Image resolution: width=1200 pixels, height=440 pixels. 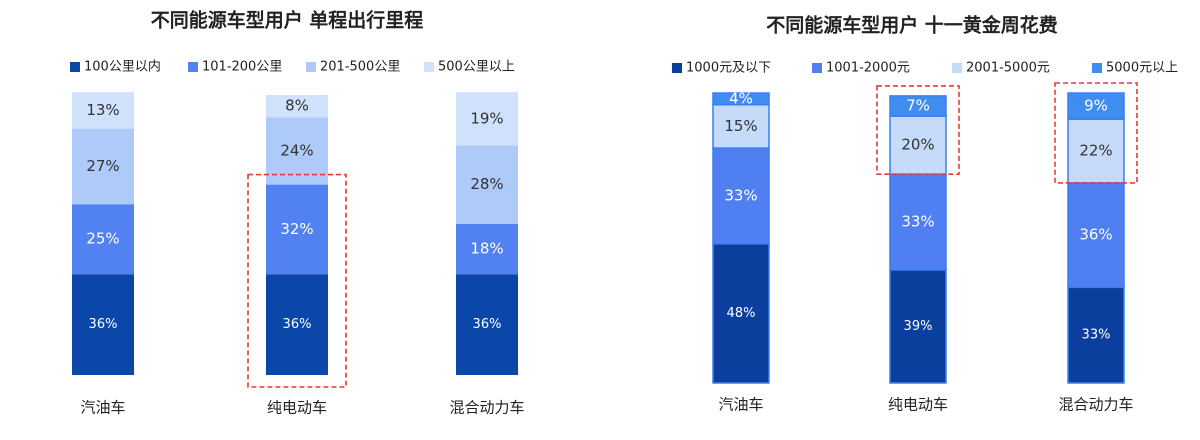 I want to click on legend-label: 500公里以上, so click(x=476, y=67).